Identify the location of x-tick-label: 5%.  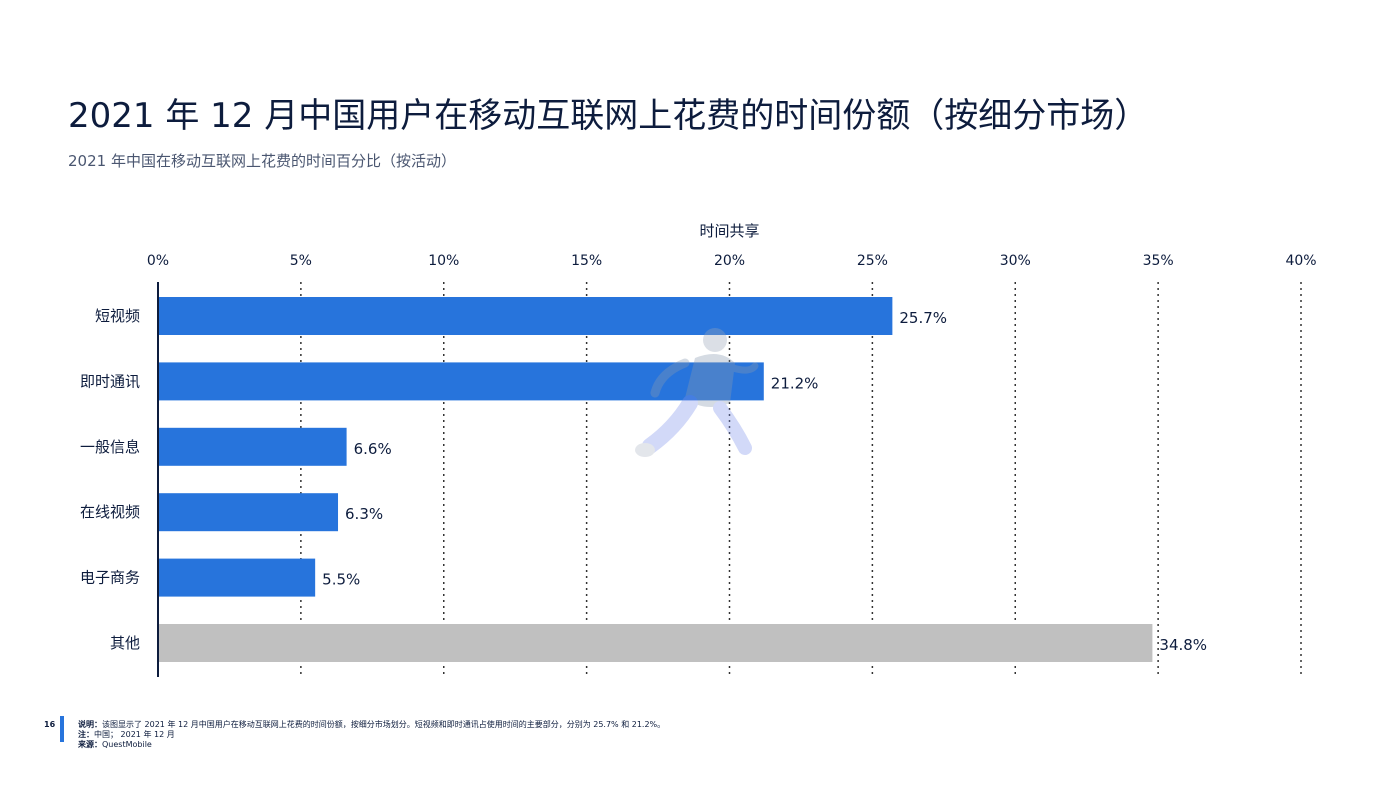
(301, 261).